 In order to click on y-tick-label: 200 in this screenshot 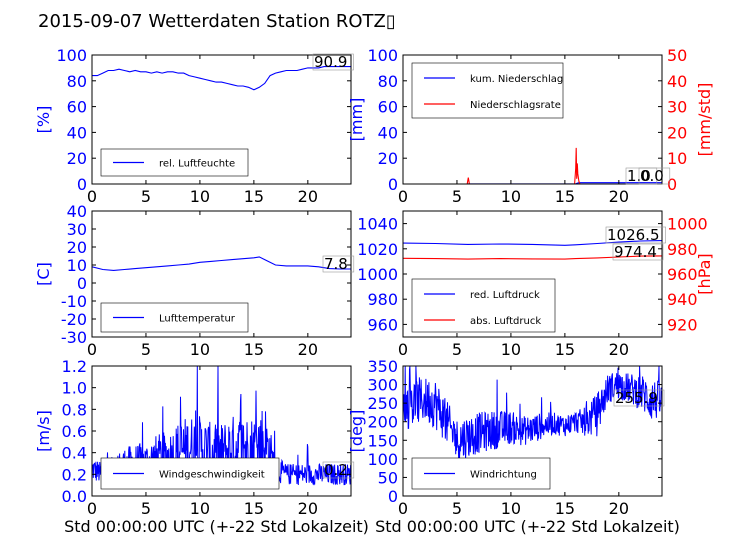, I will do `click(382, 422)`.